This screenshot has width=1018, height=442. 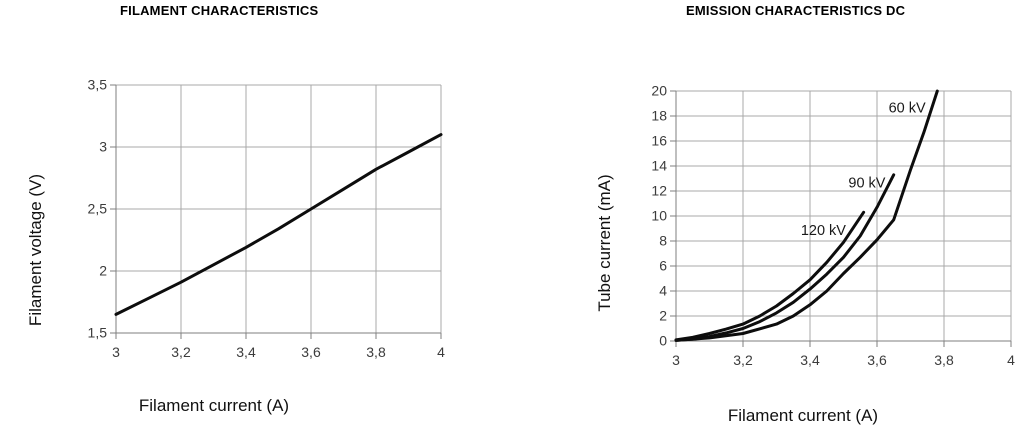 What do you see at coordinates (866, 183) in the screenshot?
I see `series-label-90-kv: 90 kV` at bounding box center [866, 183].